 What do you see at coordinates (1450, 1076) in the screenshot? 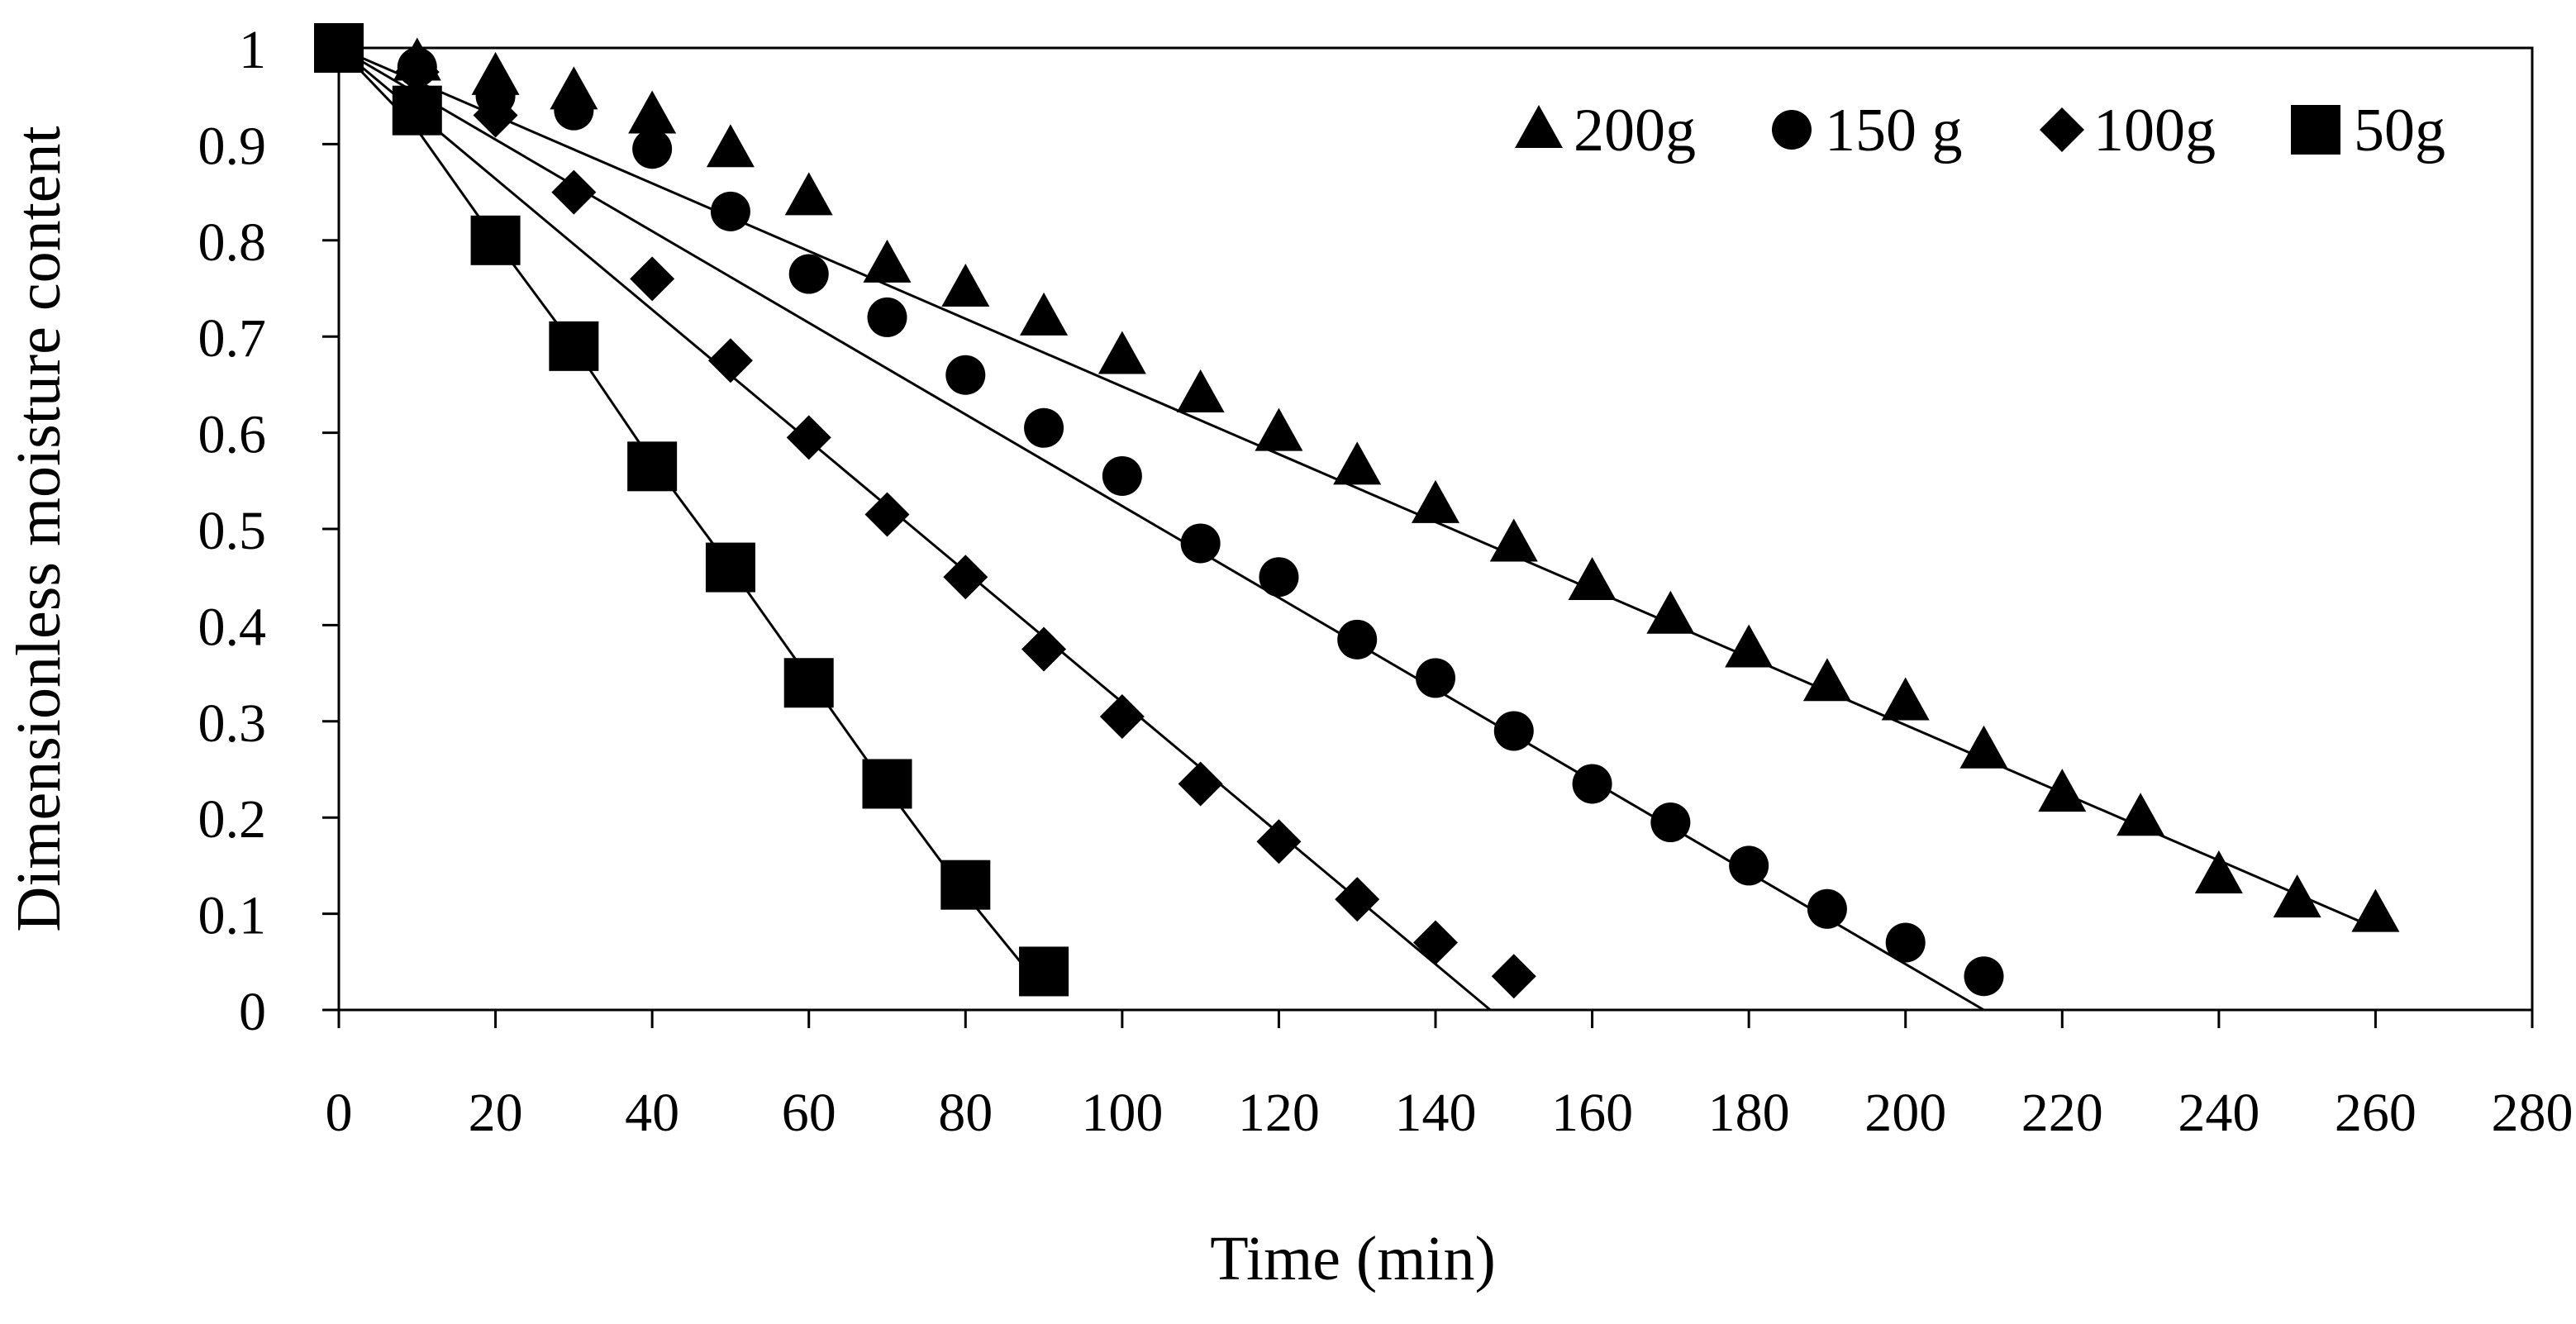
I see `x-ticks: 0 20 40 60 80 100 120 140 160 180 200 220 240 260 280` at bounding box center [1450, 1076].